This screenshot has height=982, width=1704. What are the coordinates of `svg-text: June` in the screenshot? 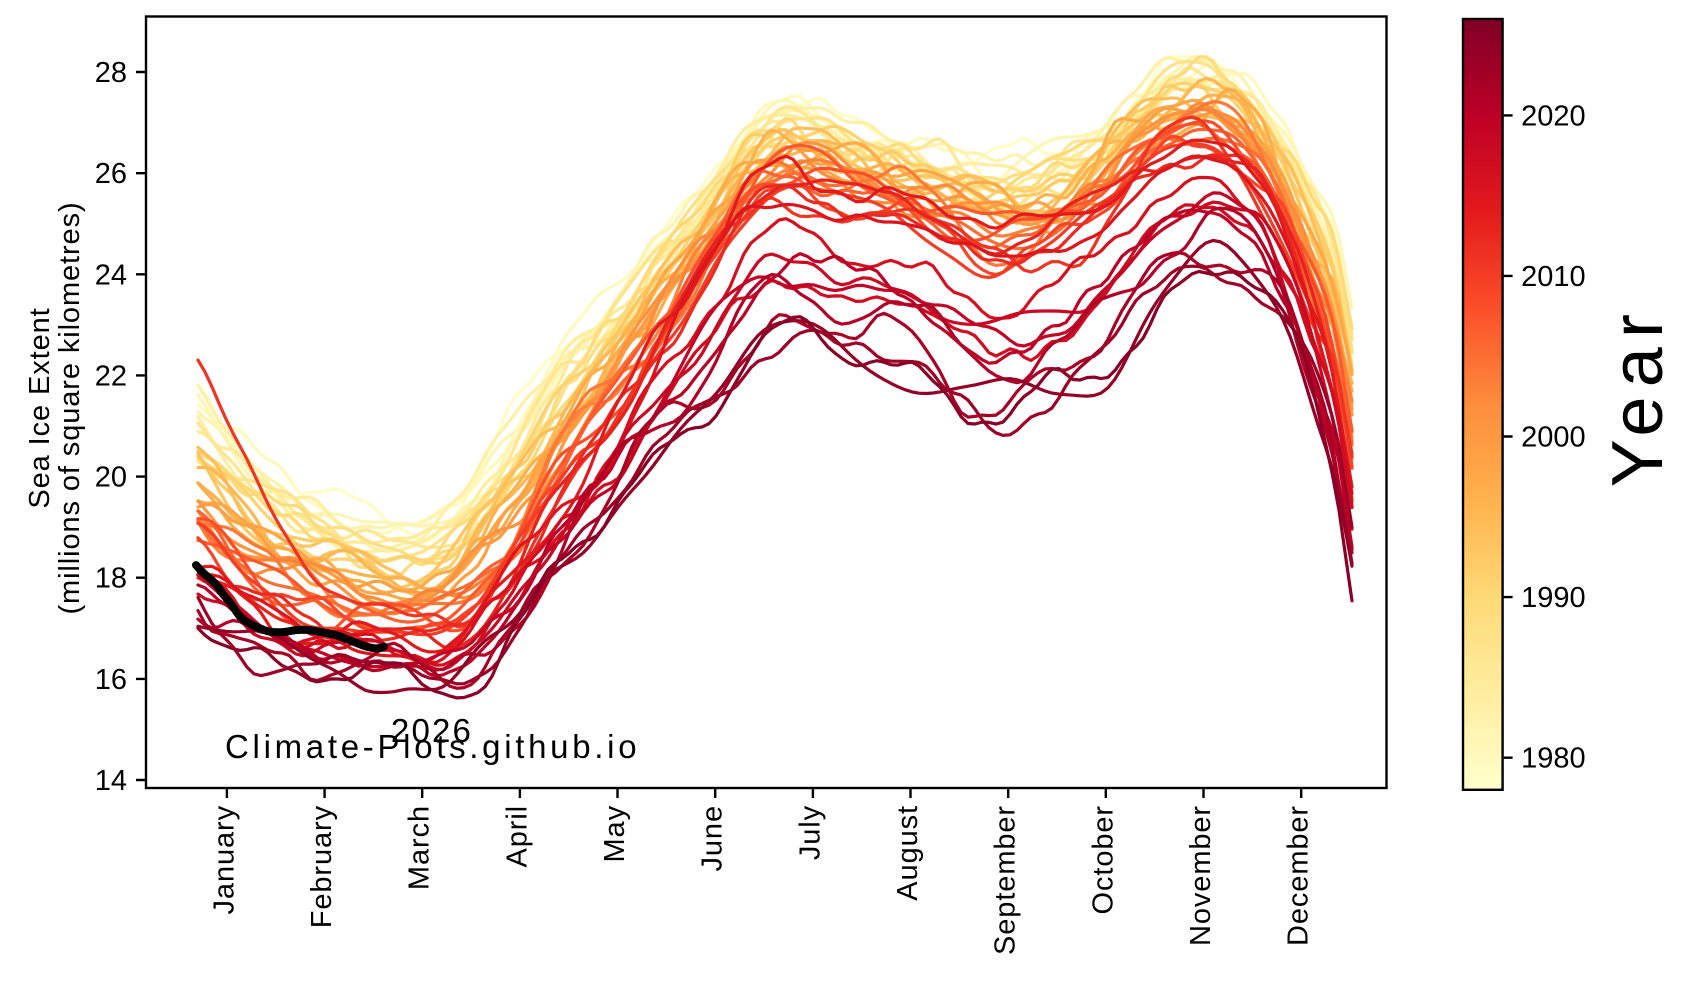 It's located at (713, 838).